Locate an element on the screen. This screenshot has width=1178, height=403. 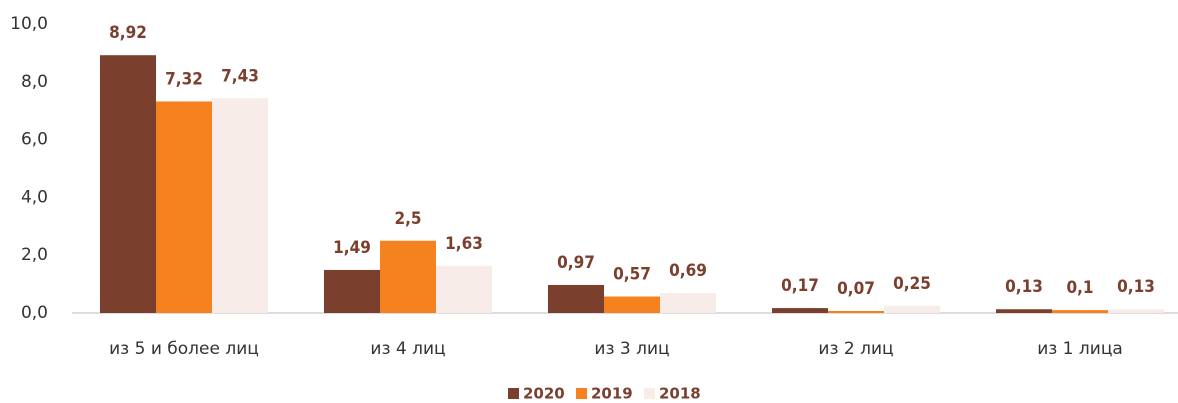
value-label: 8,92 is located at coordinates (128, 33).